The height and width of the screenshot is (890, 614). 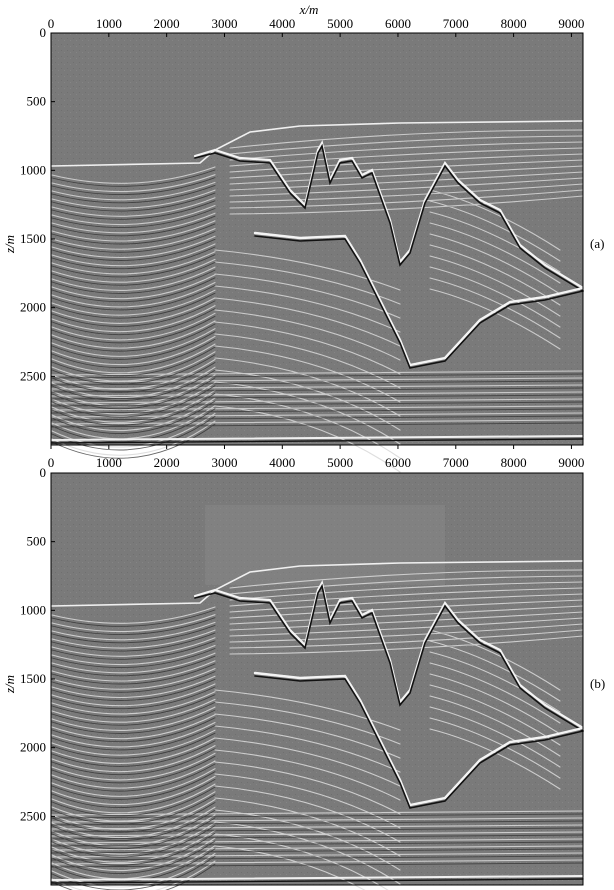 I want to click on migration-artifact-zone, so click(x=325, y=545).